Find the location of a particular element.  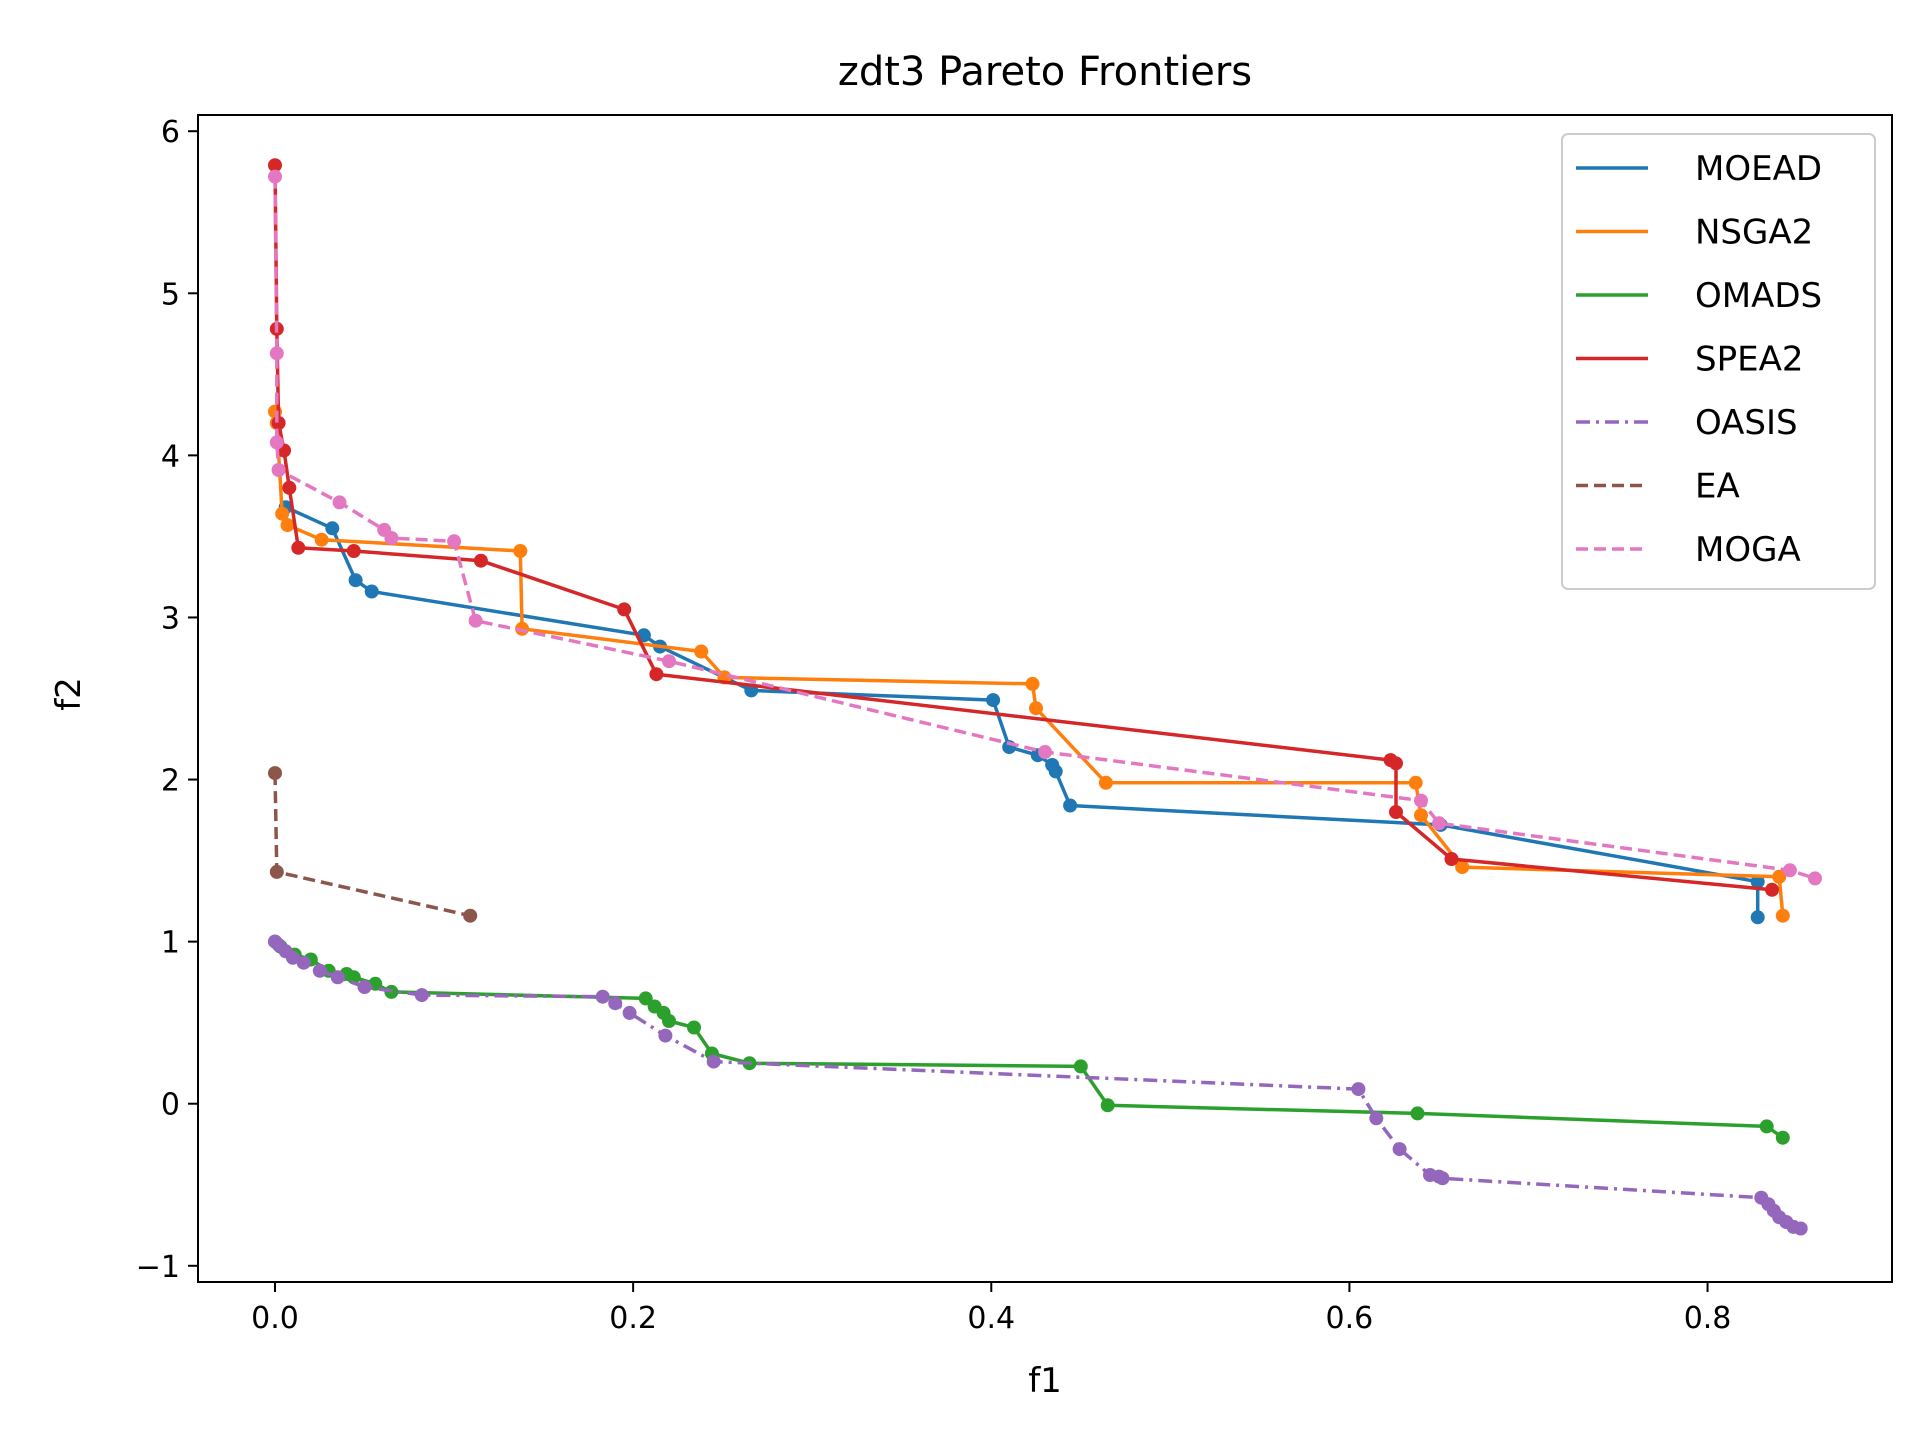

legend-box is located at coordinates (1718, 361).